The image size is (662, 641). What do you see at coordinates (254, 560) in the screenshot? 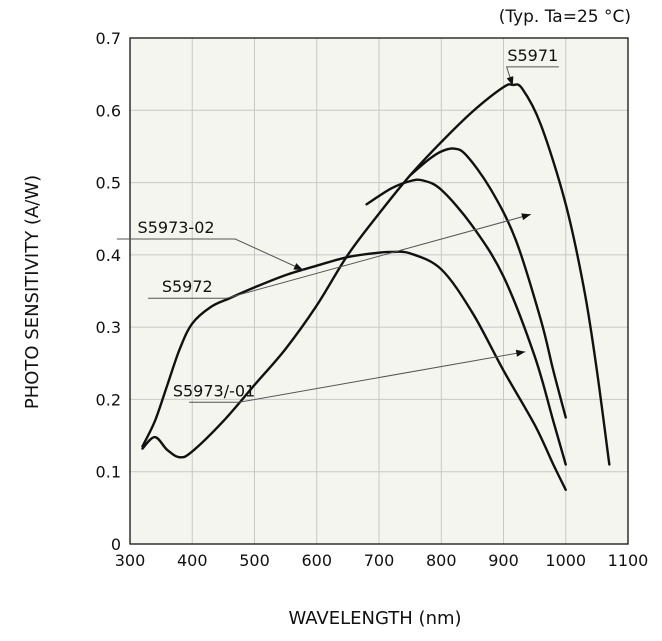
I see `x-tick-label: 500` at bounding box center [254, 560].